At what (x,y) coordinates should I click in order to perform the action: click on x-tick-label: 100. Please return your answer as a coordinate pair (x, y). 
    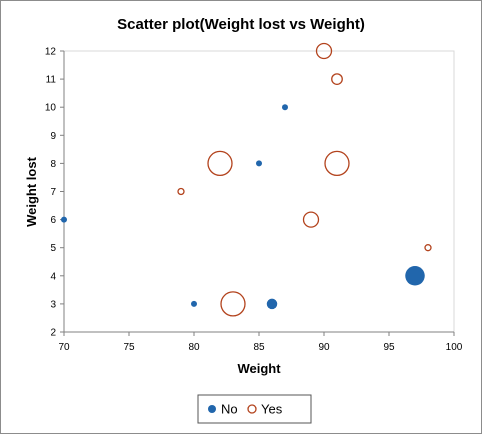
    Looking at the image, I should click on (454, 347).